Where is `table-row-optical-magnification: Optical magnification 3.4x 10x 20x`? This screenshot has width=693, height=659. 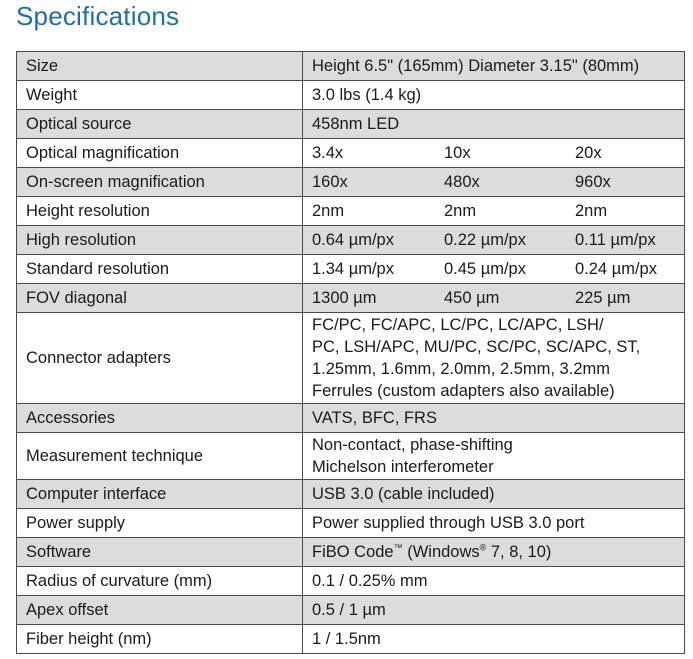
table-row-optical-magnification: Optical magnification 3.4x 10x 20x is located at coordinates (350, 153).